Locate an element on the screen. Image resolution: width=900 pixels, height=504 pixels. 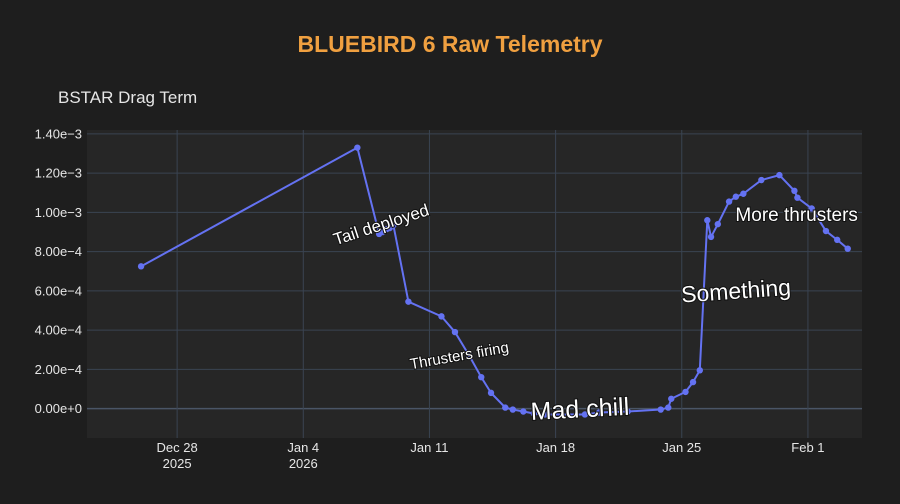
x-tick-label: Feb 1 is located at coordinates (807, 447).